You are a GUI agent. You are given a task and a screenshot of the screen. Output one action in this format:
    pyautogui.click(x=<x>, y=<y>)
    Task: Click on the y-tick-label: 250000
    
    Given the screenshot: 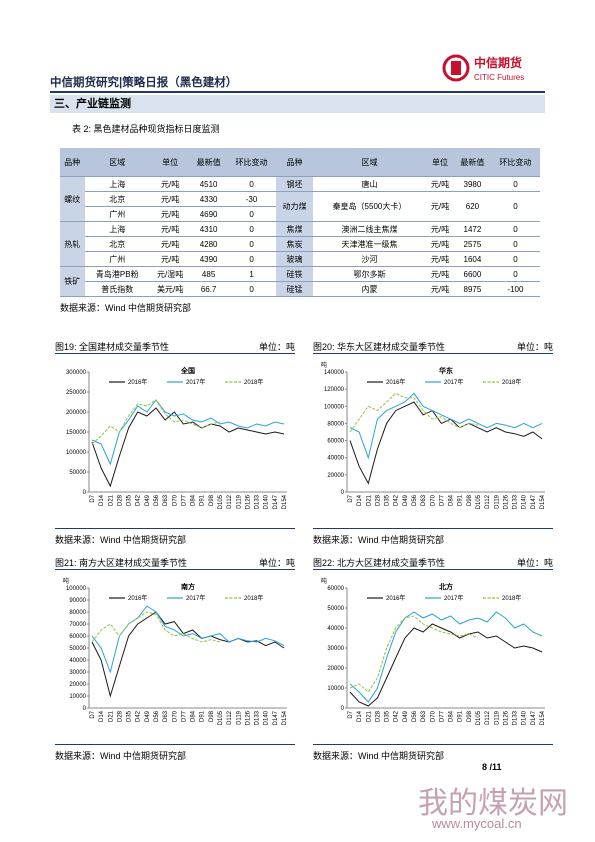 What is the action you would take?
    pyautogui.click(x=76, y=393)
    